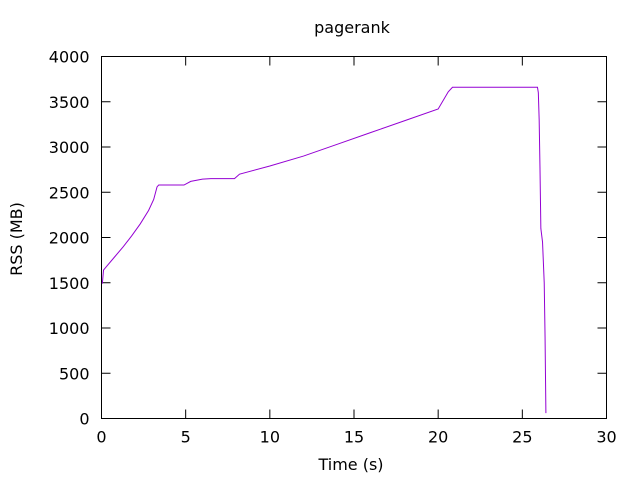 The height and width of the screenshot is (480, 640). I want to click on x-tick-label: 5, so click(186, 437).